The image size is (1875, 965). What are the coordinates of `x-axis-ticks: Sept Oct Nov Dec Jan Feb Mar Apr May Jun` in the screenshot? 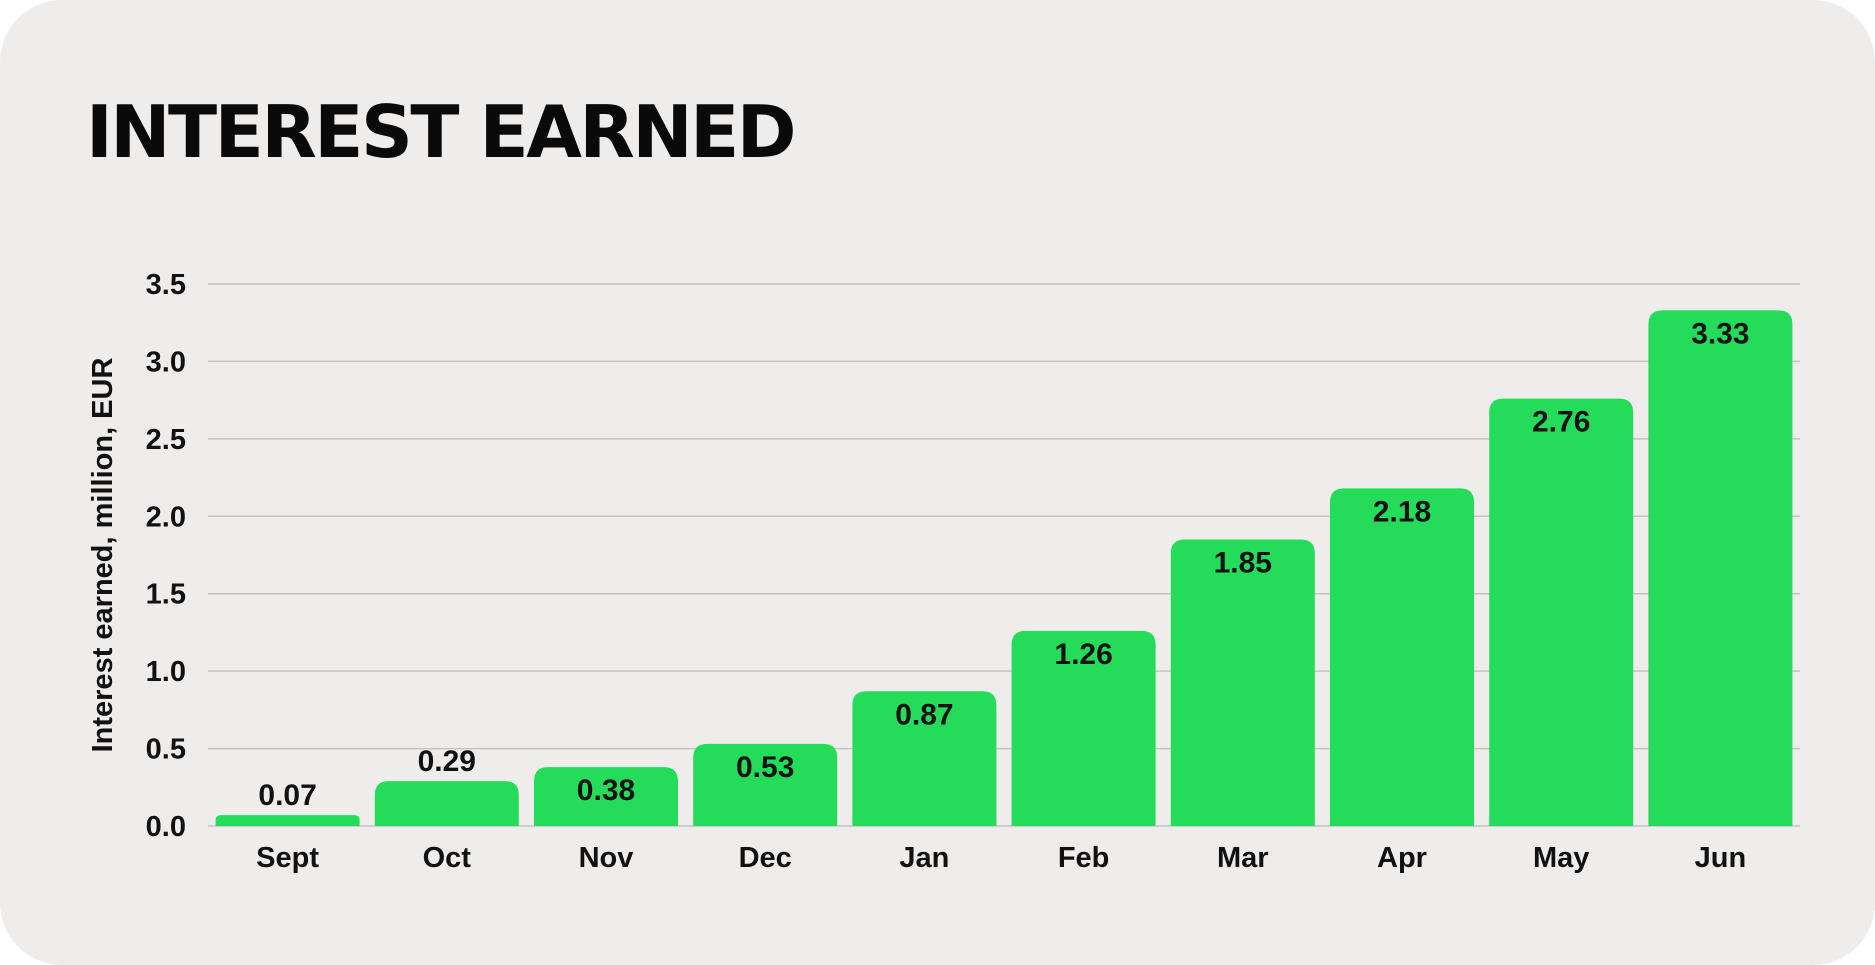 It's located at (1001, 858).